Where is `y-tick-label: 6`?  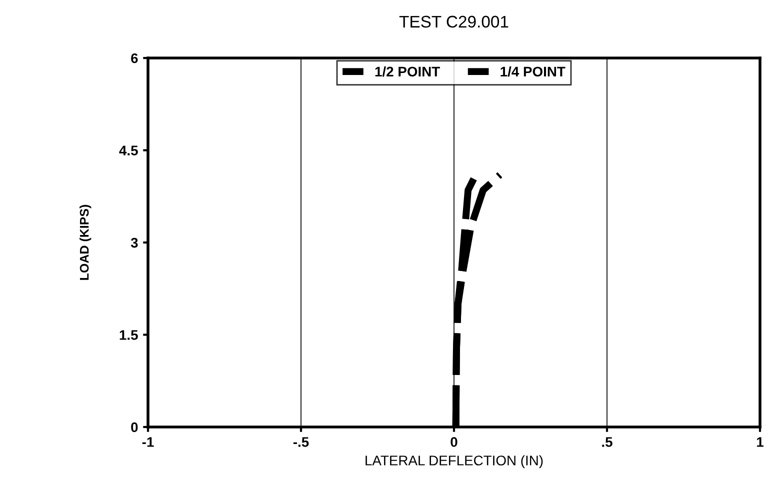
y-tick-label: 6 is located at coordinates (134, 58).